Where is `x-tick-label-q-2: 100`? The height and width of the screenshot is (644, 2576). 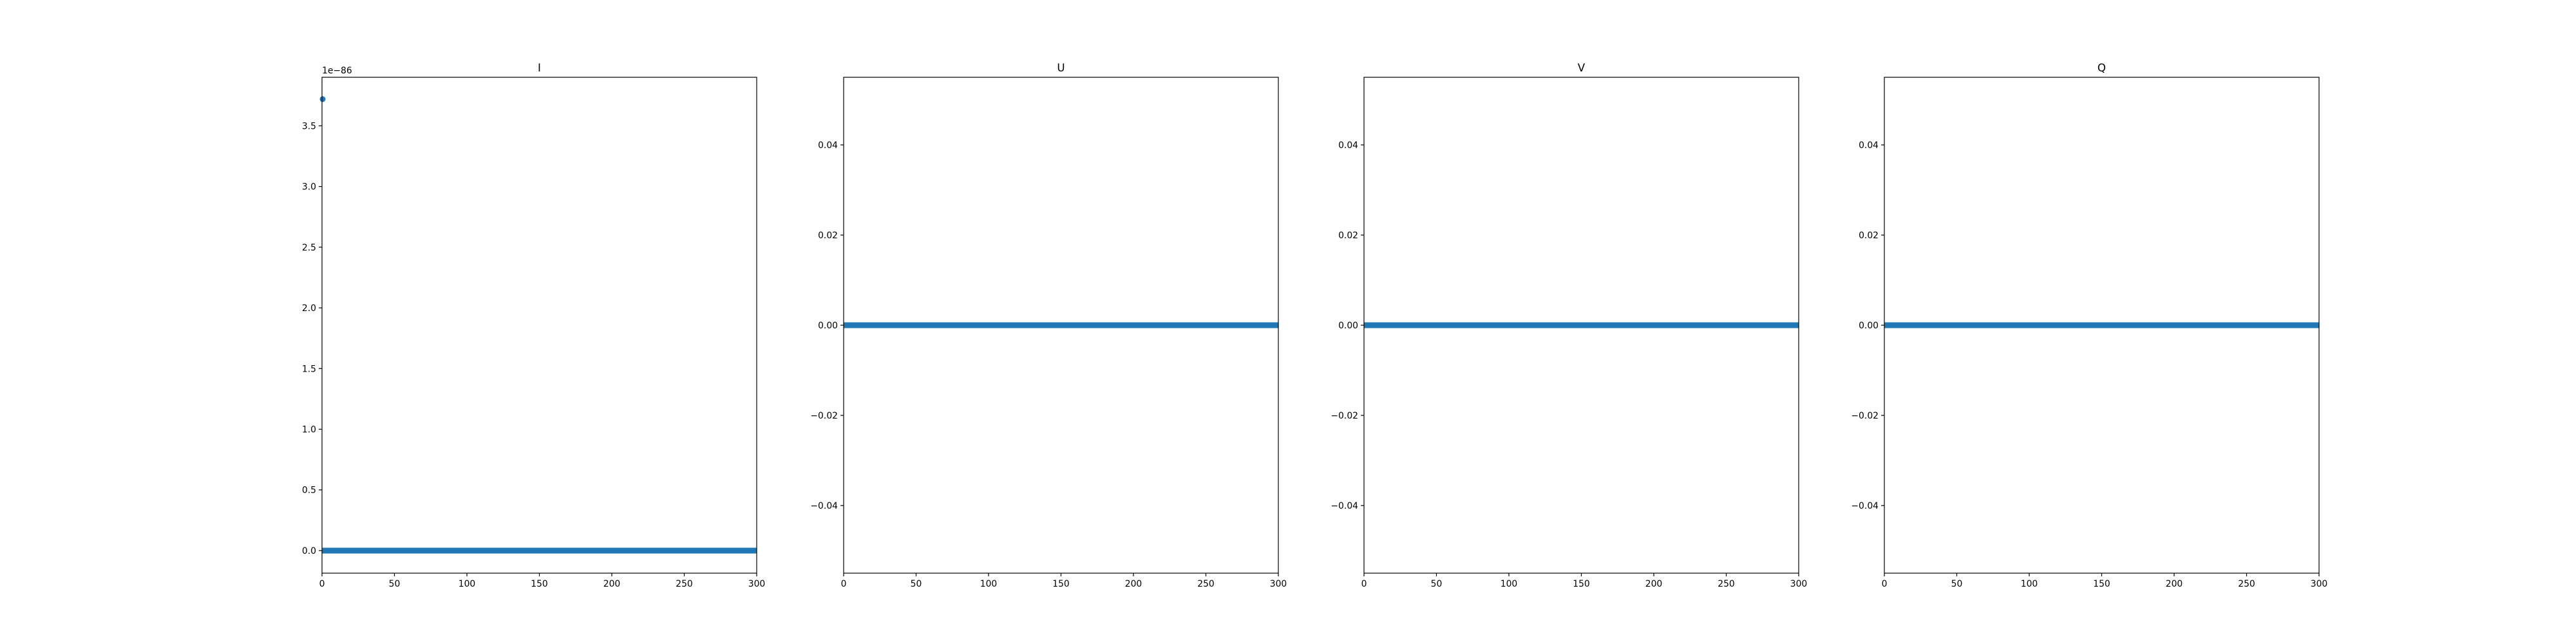 x-tick-label-q-2: 100 is located at coordinates (2030, 584).